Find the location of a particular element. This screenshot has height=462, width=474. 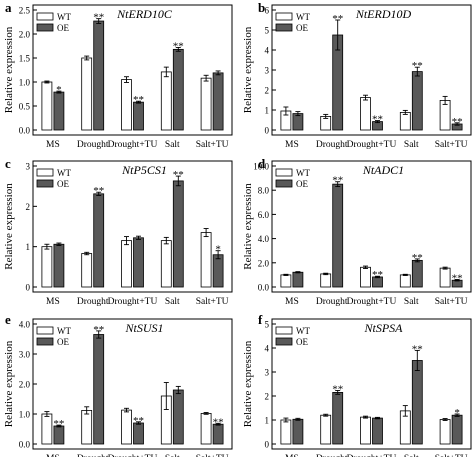

y-tick-label: 2.0 is located at coordinates (25, 35).